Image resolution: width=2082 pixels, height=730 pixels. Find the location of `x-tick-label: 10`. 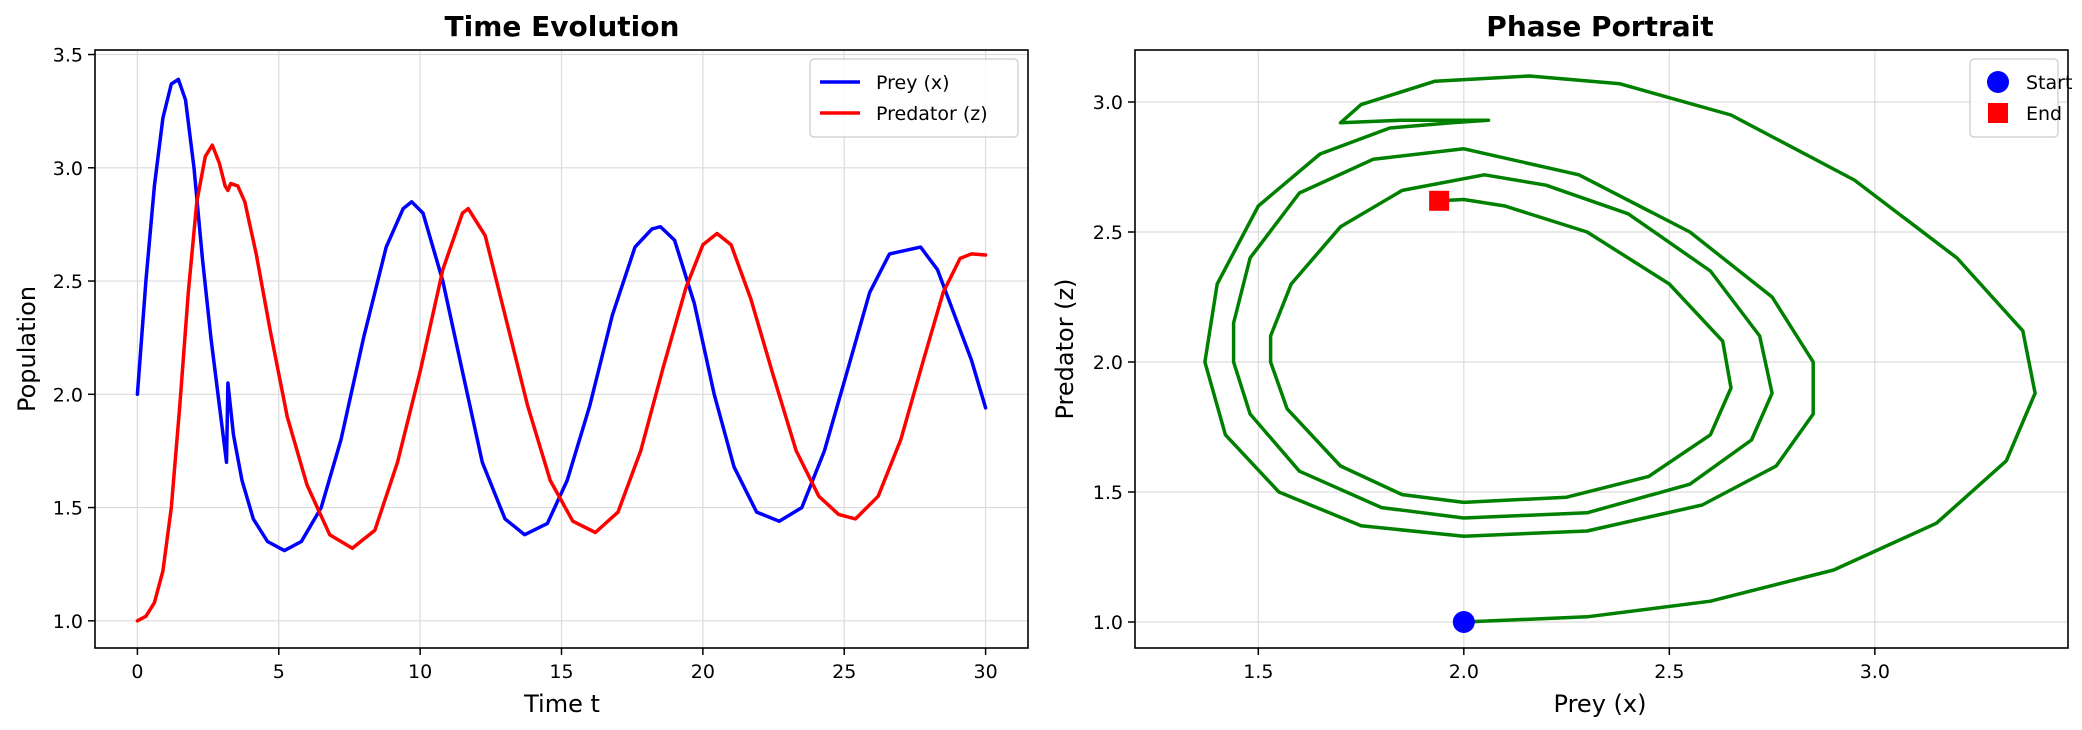

x-tick-label: 10 is located at coordinates (420, 672).